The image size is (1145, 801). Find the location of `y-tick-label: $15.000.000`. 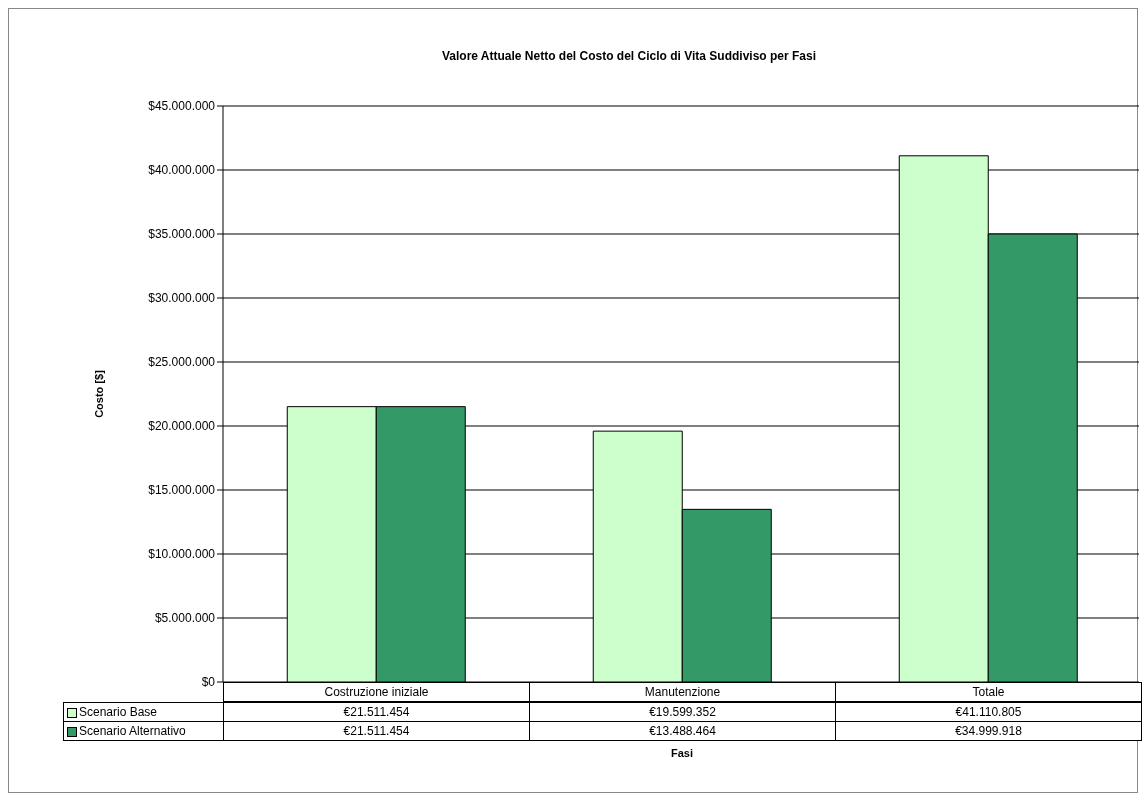

y-tick-label: $15.000.000 is located at coordinates (182, 490).